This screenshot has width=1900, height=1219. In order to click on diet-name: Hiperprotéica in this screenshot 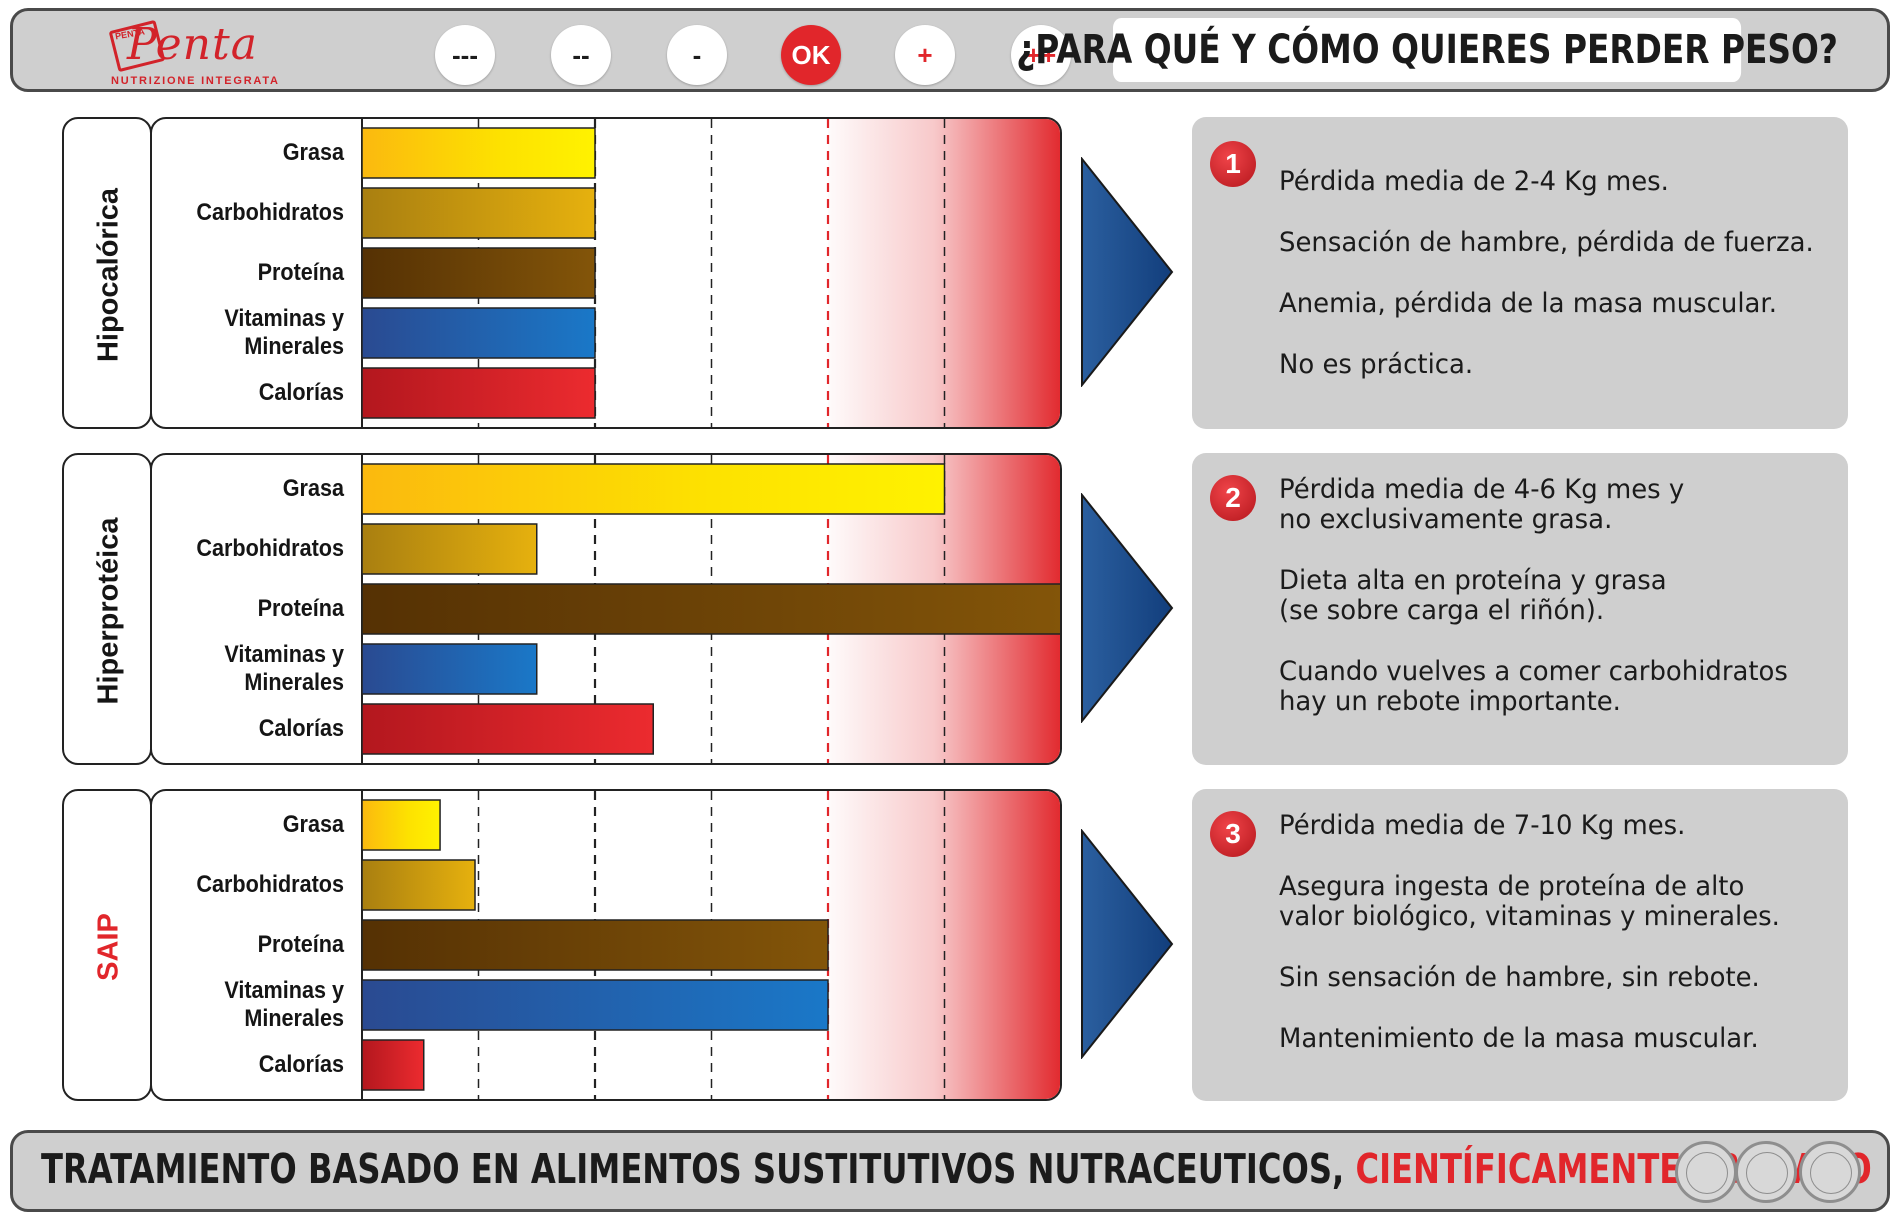, I will do `click(108, 611)`.